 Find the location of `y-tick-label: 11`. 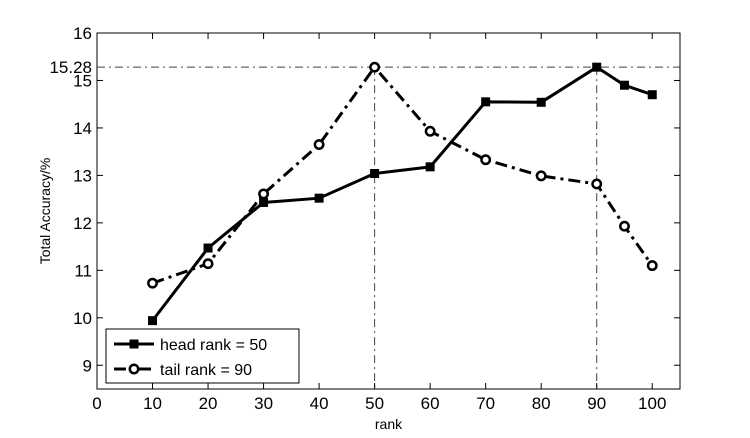

y-tick-label: 11 is located at coordinates (83, 270).